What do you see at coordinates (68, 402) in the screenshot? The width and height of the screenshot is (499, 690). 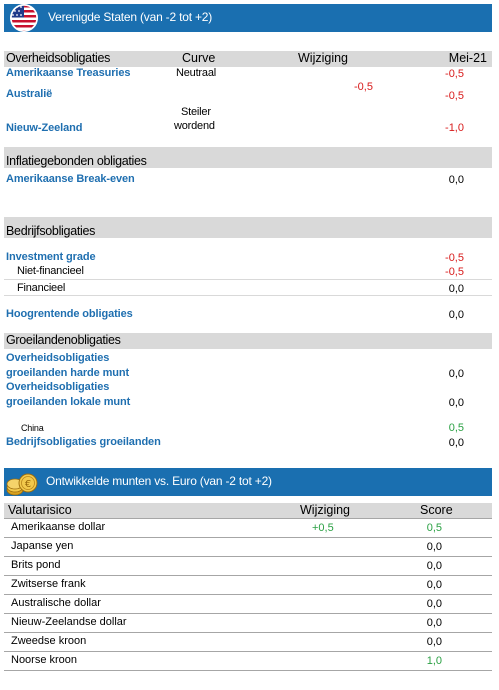 I see `row-em-local-label-line2: groeilanden lokale munt` at bounding box center [68, 402].